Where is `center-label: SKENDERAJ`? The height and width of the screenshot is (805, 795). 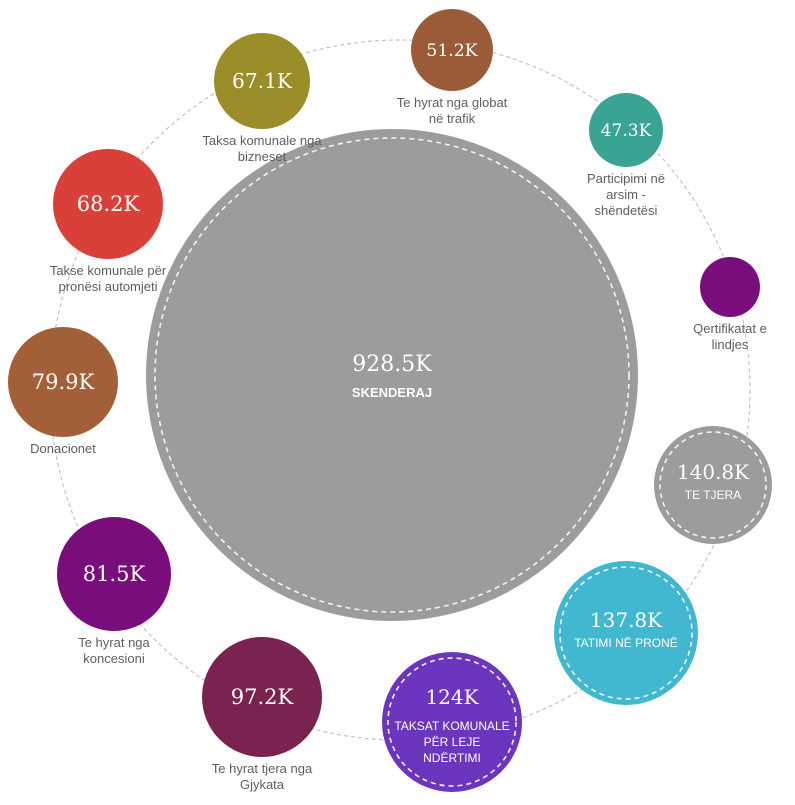
center-label: SKENDERAJ is located at coordinates (392, 392).